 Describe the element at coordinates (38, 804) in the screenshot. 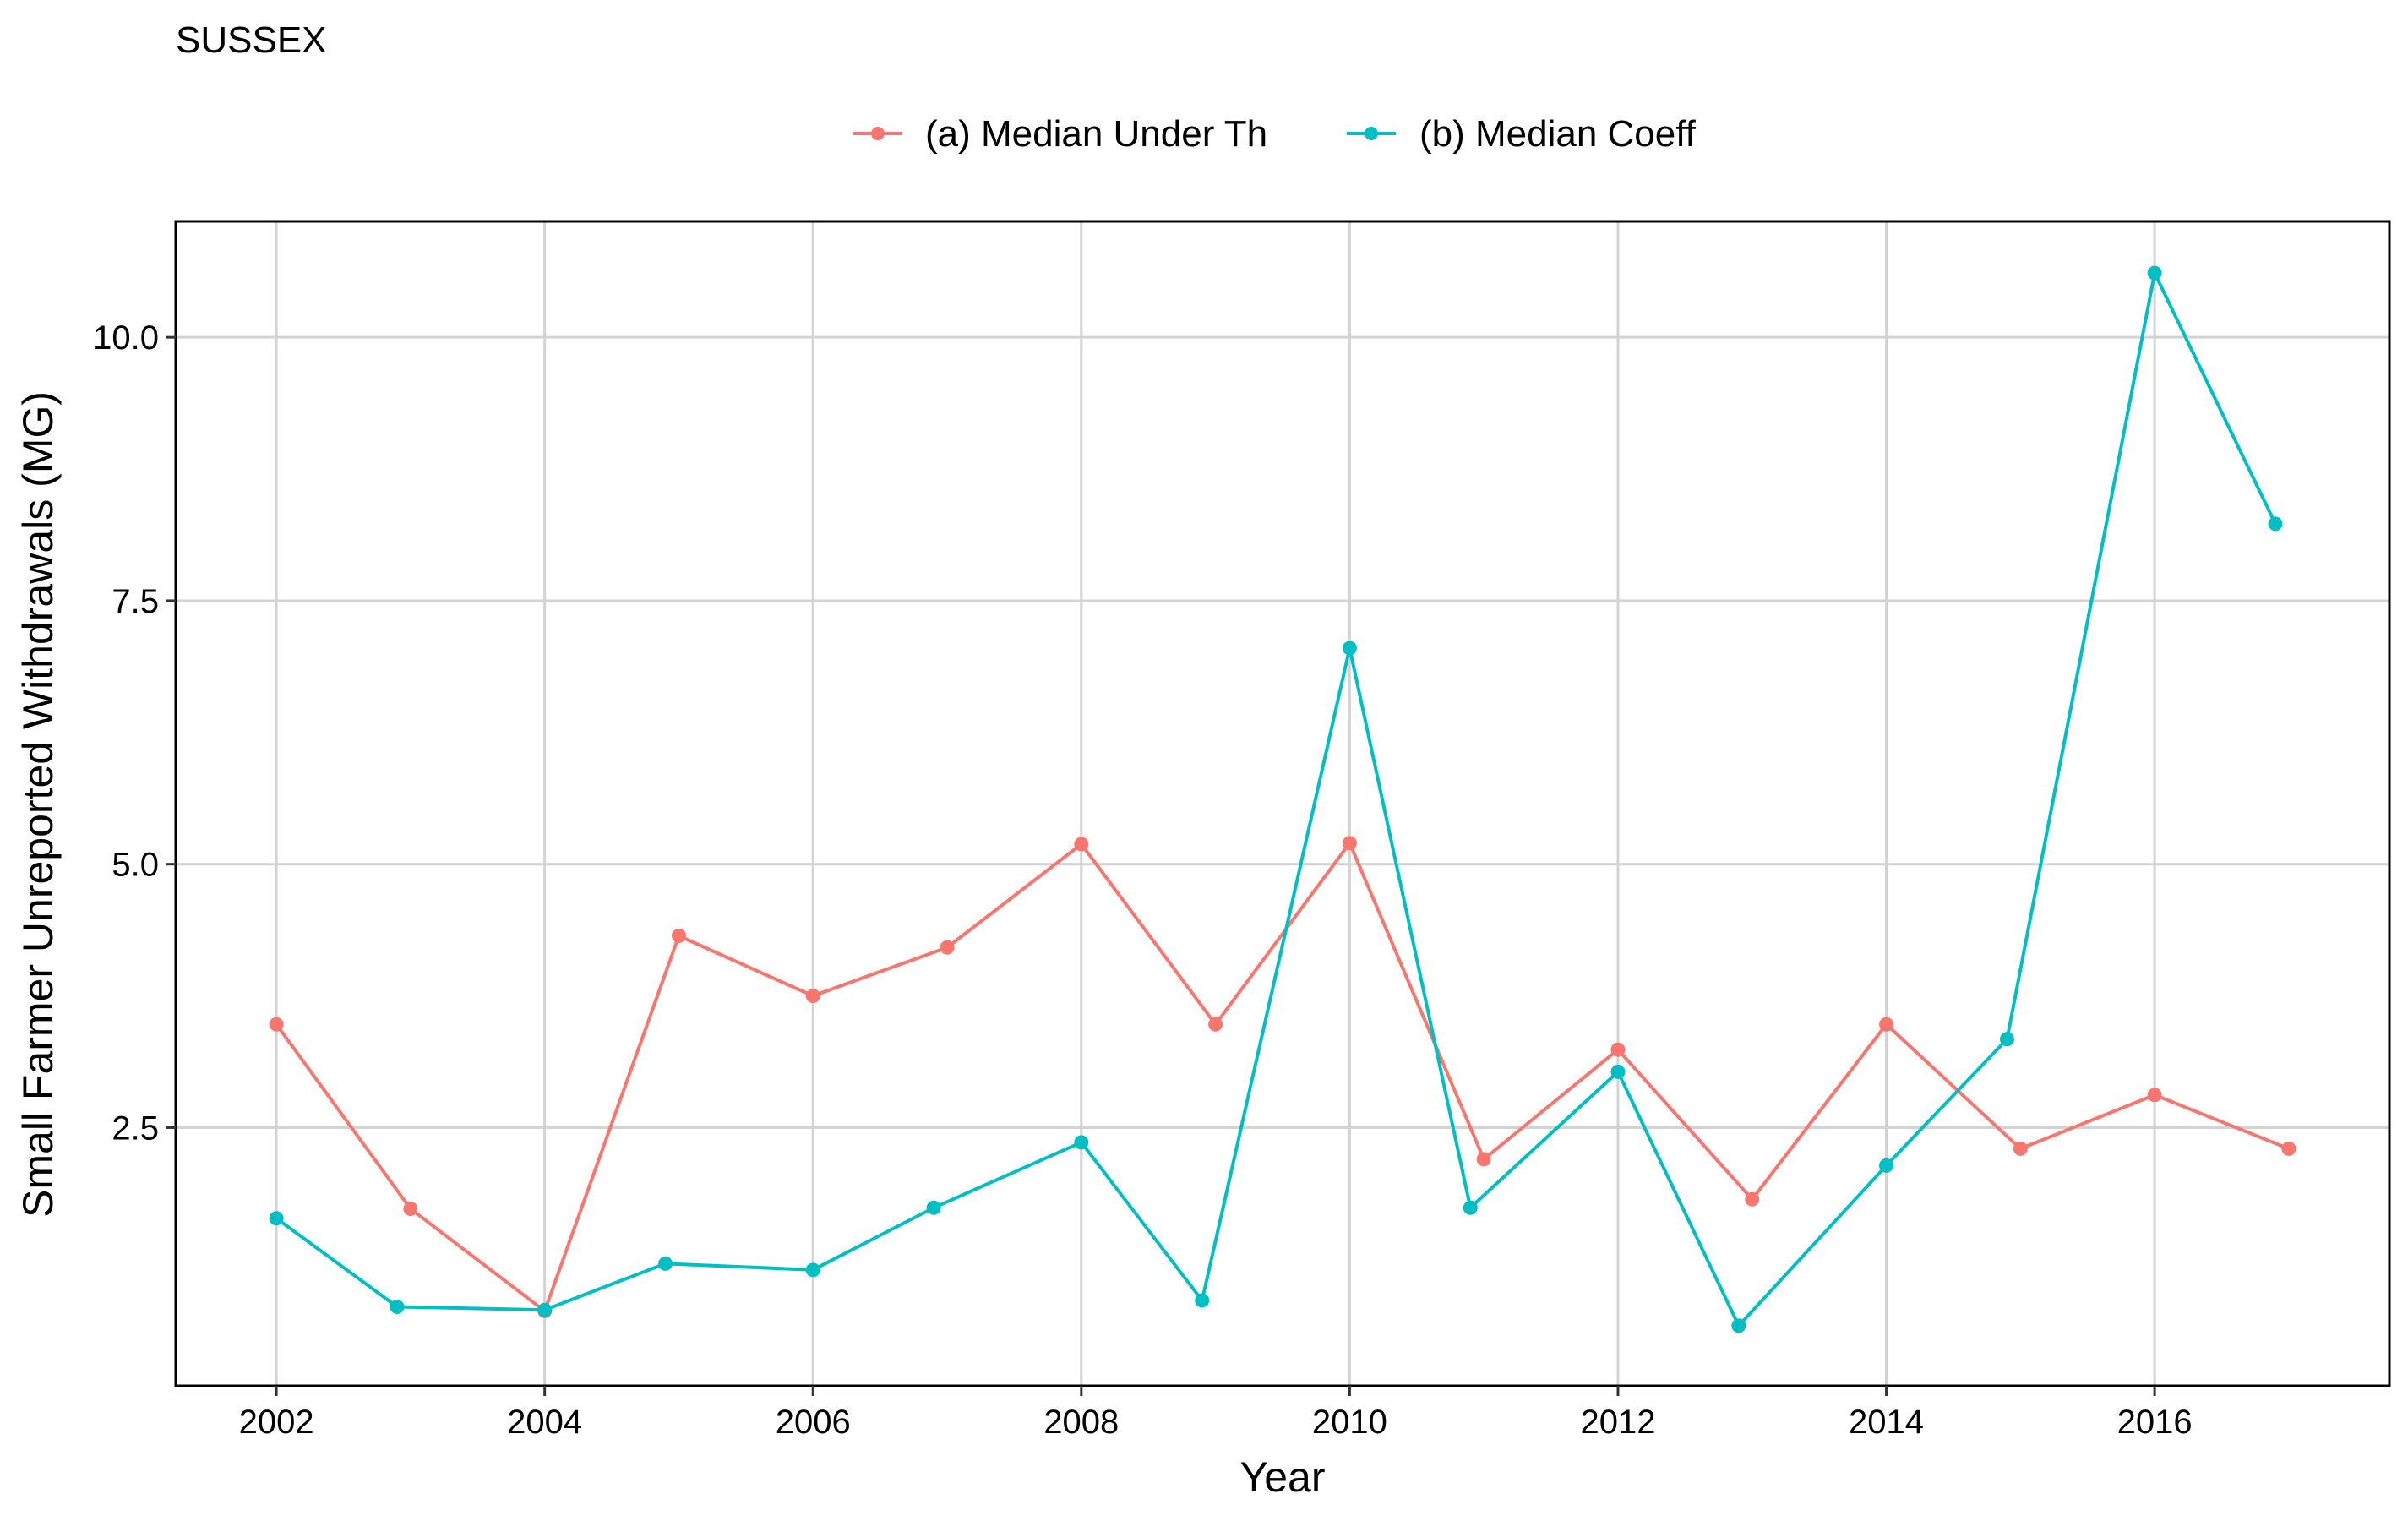

I see `y-axis-title: Small Farmer Unreported Withdrawals (MG)` at that location.